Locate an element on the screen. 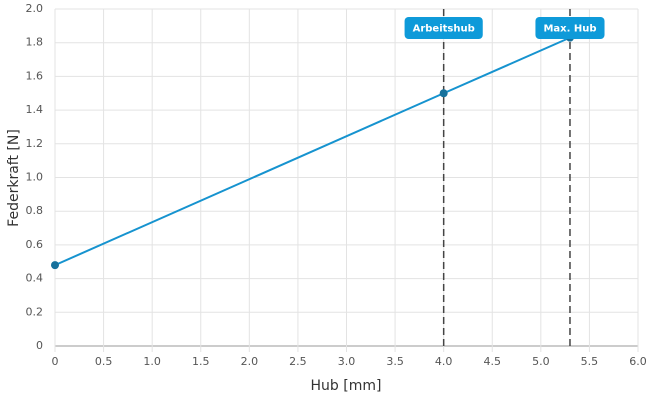  y-tick-label: 0.2 is located at coordinates (35, 311).